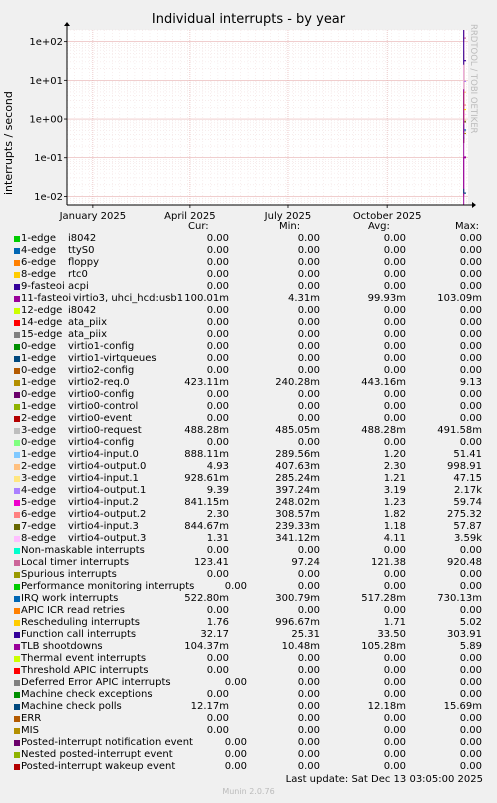 Image resolution: width=497 pixels, height=803 pixels. I want to click on legend-series-name: Function call interrupts, so click(79, 634).